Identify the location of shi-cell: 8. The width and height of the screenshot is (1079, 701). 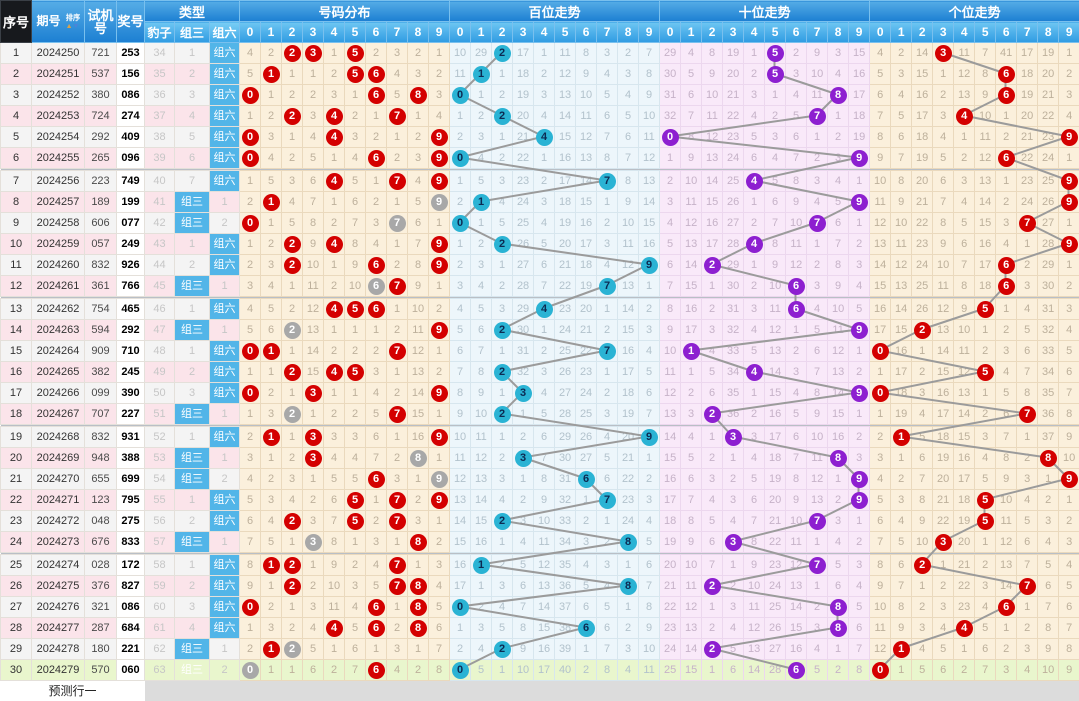
(691, 521).